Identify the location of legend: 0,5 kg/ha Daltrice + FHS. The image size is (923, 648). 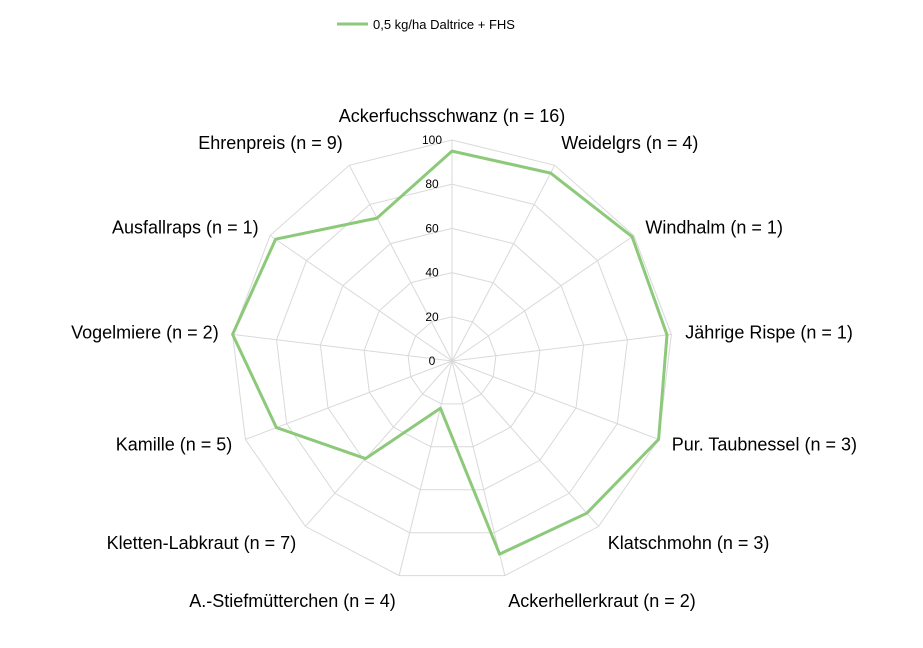
(426, 24).